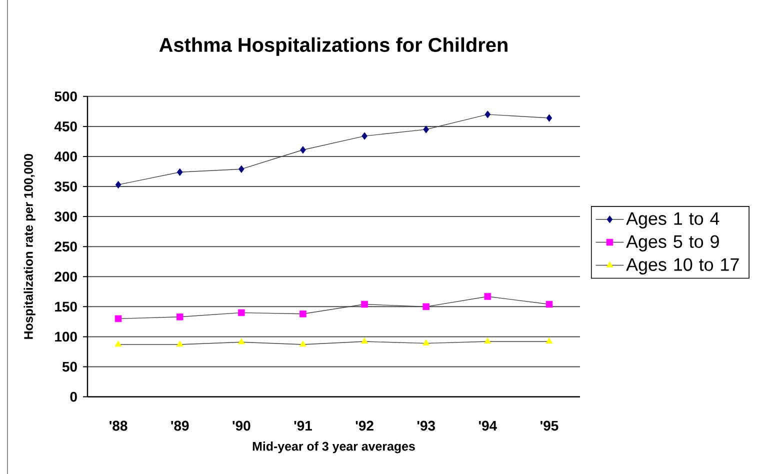 The image size is (758, 474). I want to click on x-axis-title: Mid-year of 3 year averages, so click(333, 448).